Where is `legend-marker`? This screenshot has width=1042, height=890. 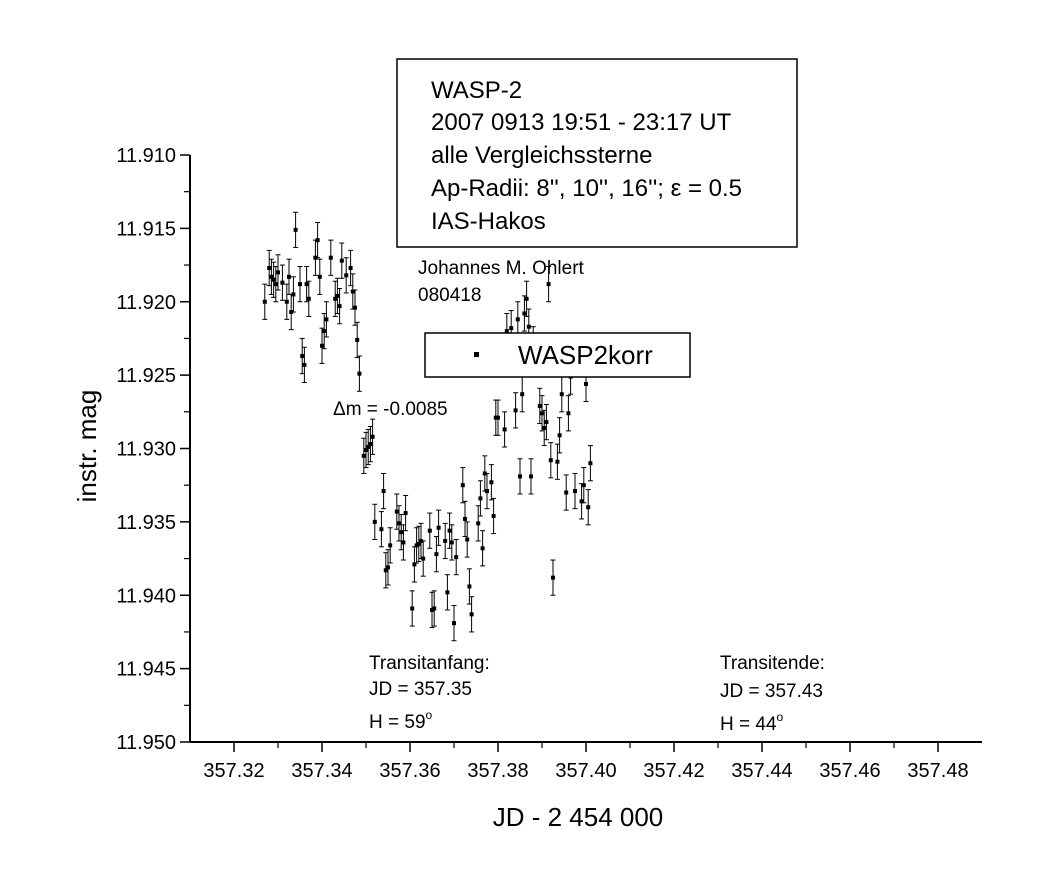
legend-marker is located at coordinates (476, 354).